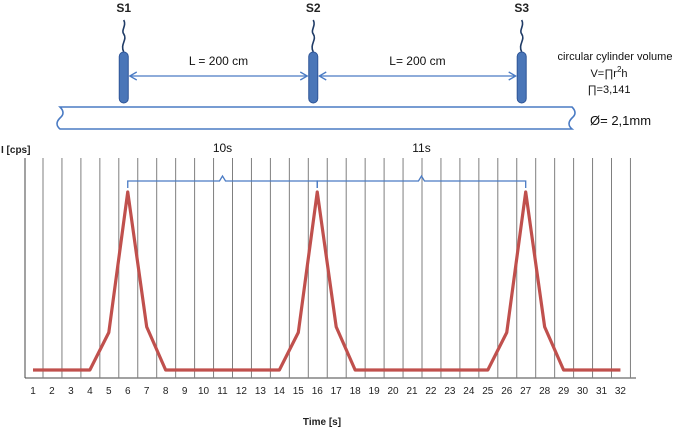  I want to click on volume-formula-suffix: h, so click(624, 74).